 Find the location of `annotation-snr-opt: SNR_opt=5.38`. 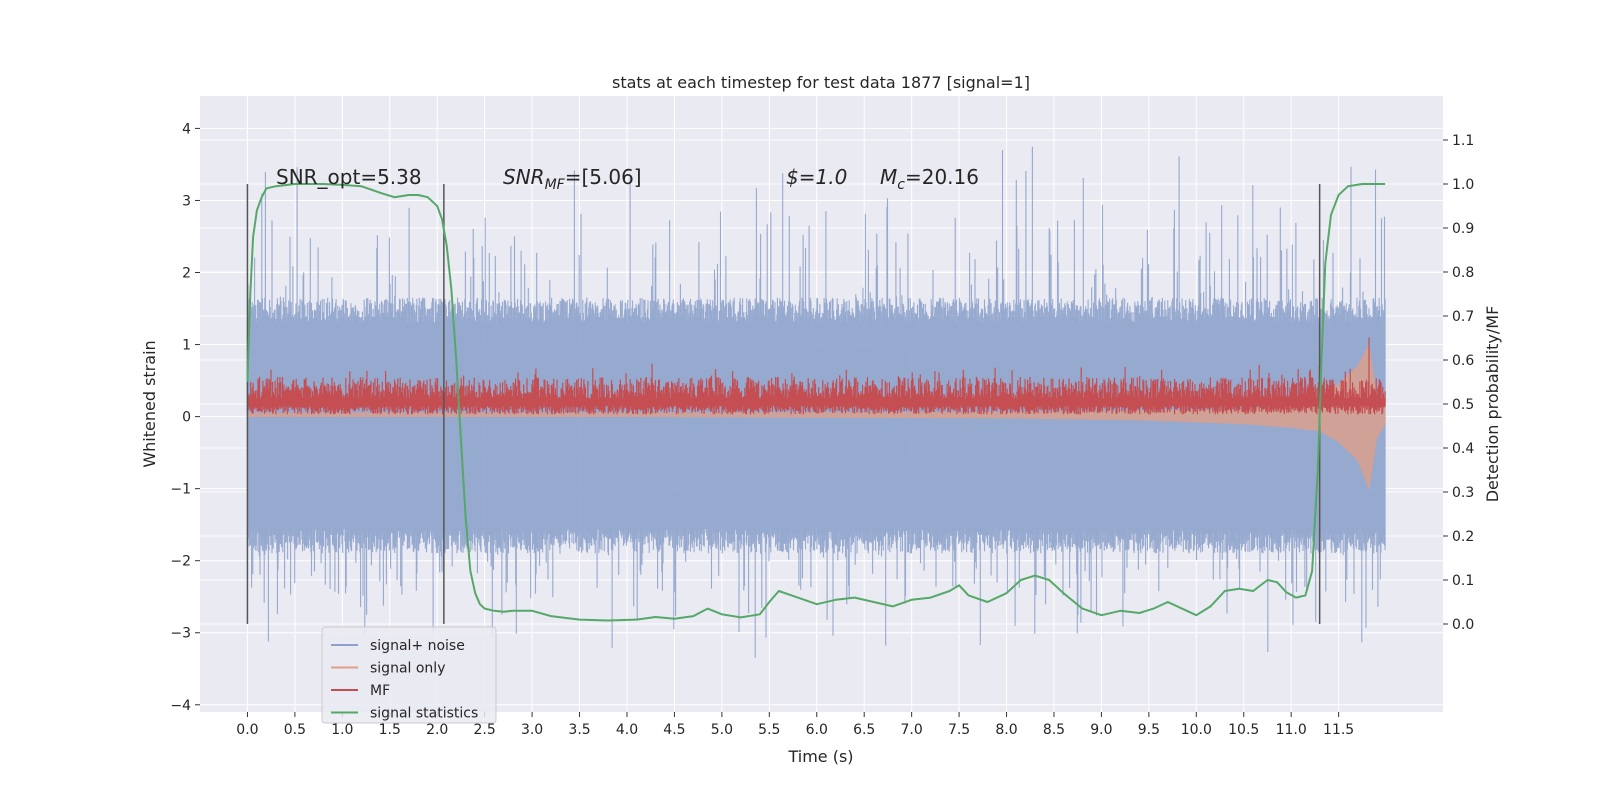

annotation-snr-opt: SNR_opt=5.38 is located at coordinates (349, 177).